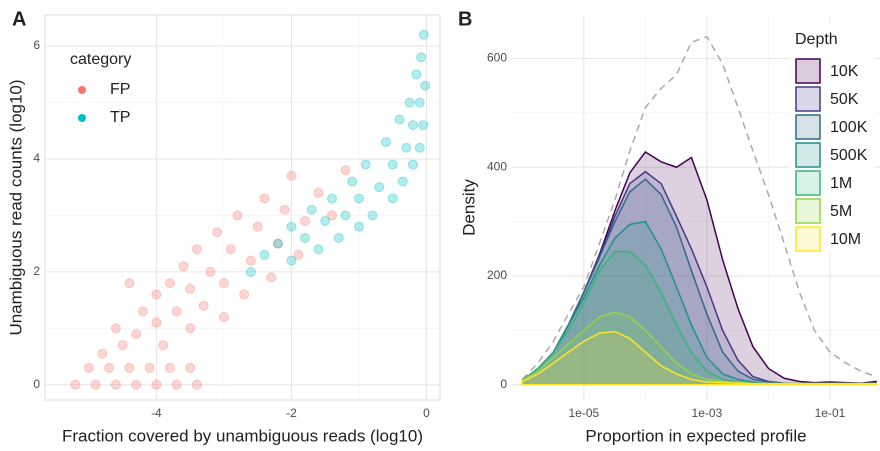 The width and height of the screenshot is (880, 451). Describe the element at coordinates (695, 435) in the screenshot. I see `x-axis-title: Proportion in expected profile` at that location.